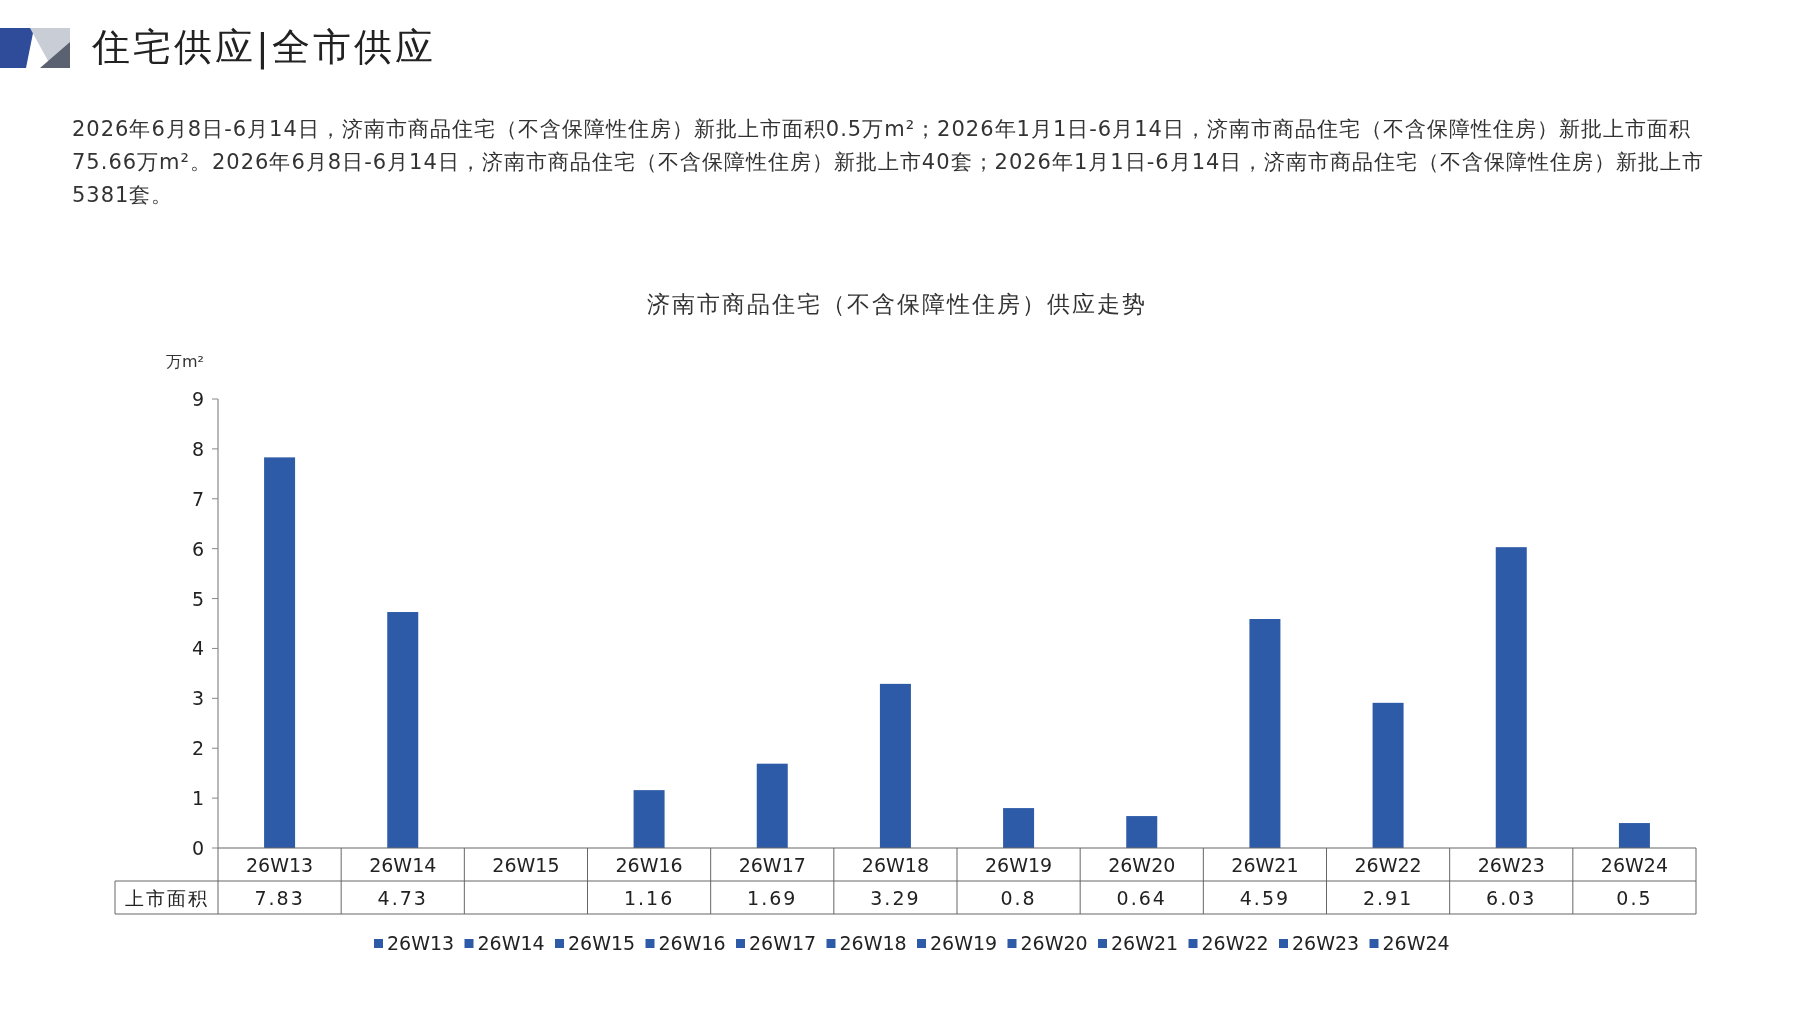 The height and width of the screenshot is (1010, 1797). I want to click on y-tick-label: 1, so click(198, 798).